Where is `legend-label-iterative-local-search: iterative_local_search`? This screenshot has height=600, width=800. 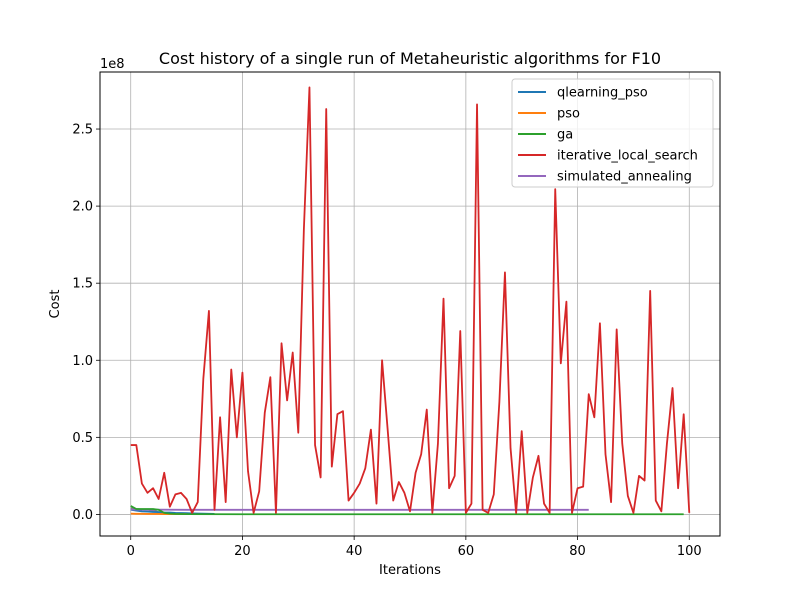 legend-label-iterative-local-search: iterative_local_search is located at coordinates (627, 156).